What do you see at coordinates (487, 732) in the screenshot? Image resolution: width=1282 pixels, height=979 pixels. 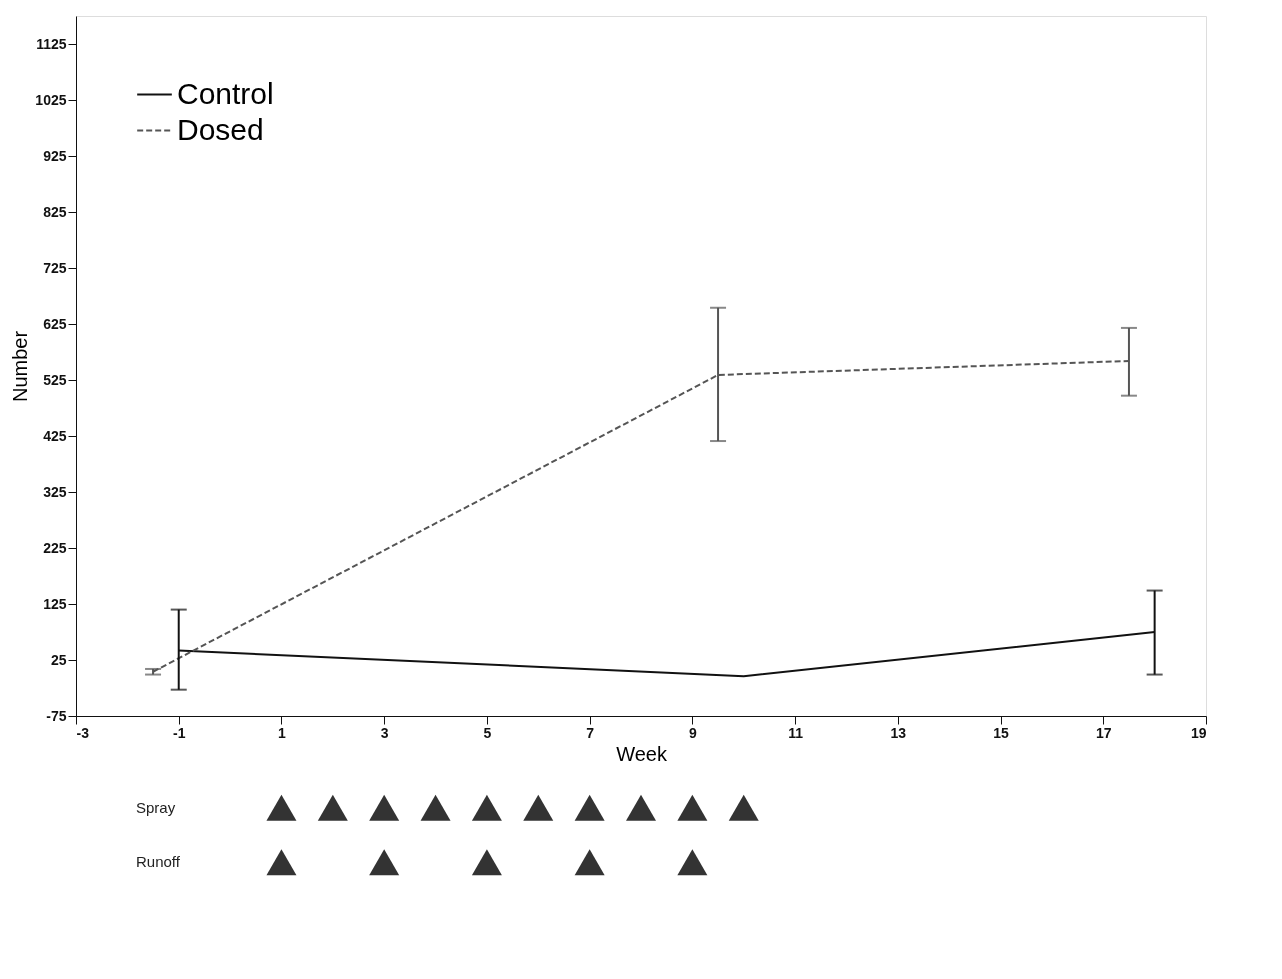 I see `x-tick-label: 5` at bounding box center [487, 732].